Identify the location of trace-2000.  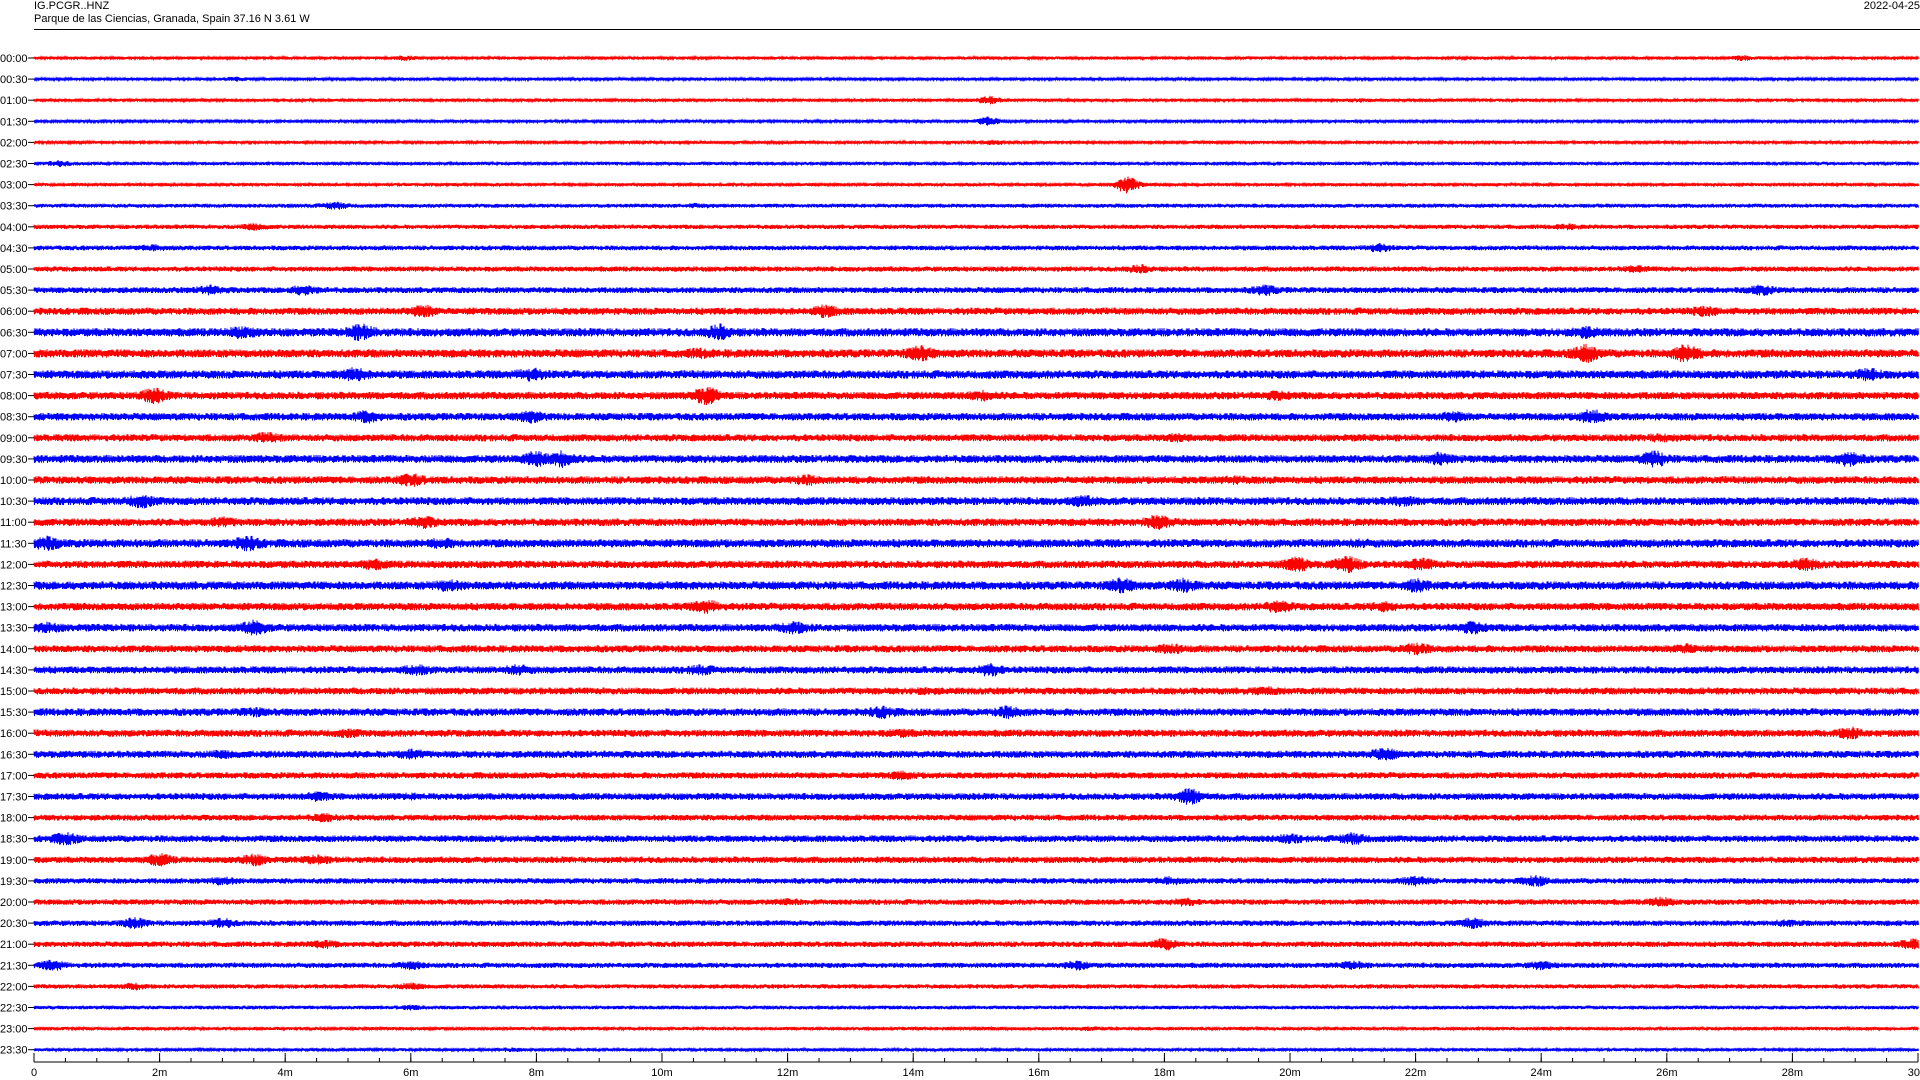
(976, 901).